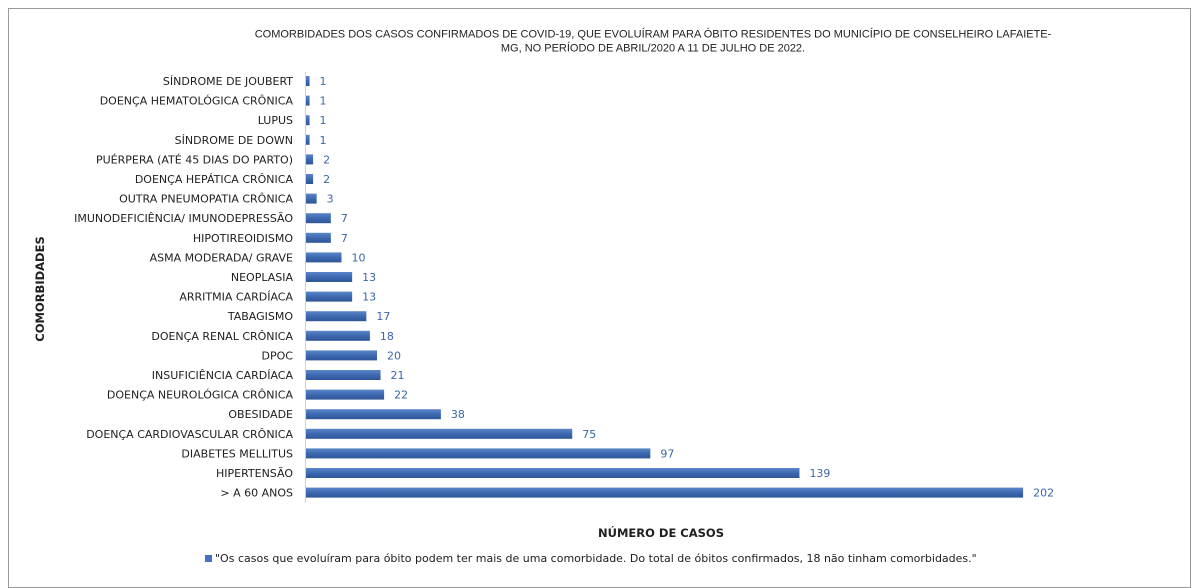  I want to click on category-label: HIPOTIREOIDISMO, so click(243, 238).